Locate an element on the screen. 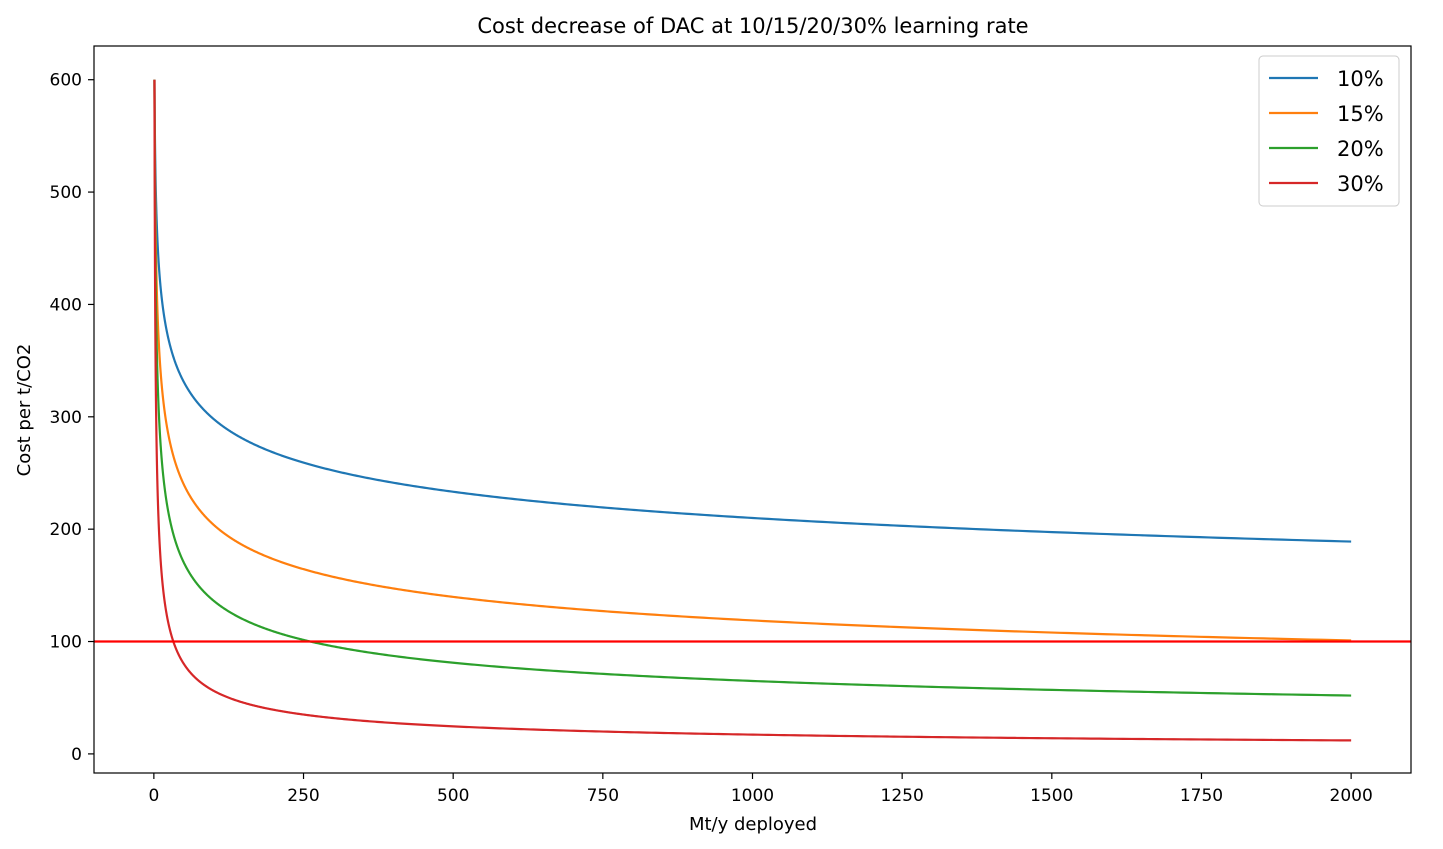 The image size is (1443, 849). y-tick-label: 400 is located at coordinates (66, 305).